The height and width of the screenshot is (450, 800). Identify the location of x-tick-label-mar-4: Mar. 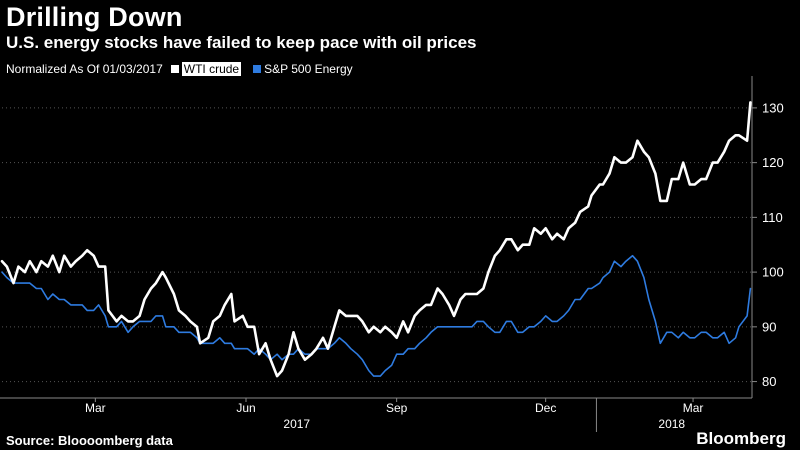
(693, 408).